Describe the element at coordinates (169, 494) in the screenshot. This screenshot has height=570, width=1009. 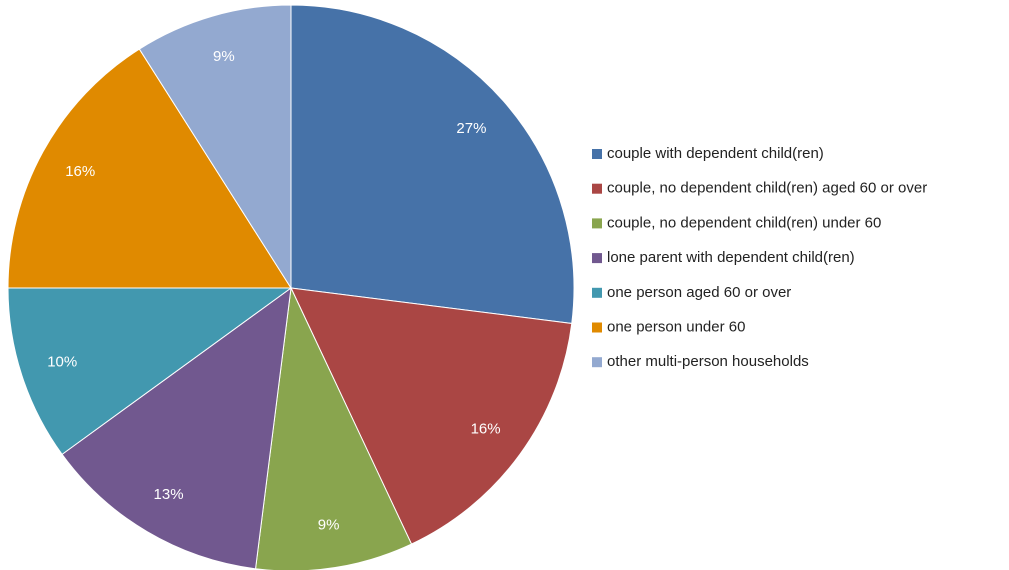
I see `slice-label: 13%` at that location.